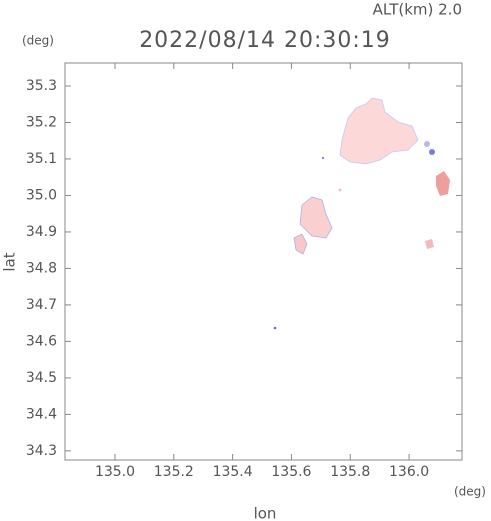 This screenshot has height=521, width=491. Describe the element at coordinates (41, 159) in the screenshot. I see `y-tick-label: 35.1` at that location.